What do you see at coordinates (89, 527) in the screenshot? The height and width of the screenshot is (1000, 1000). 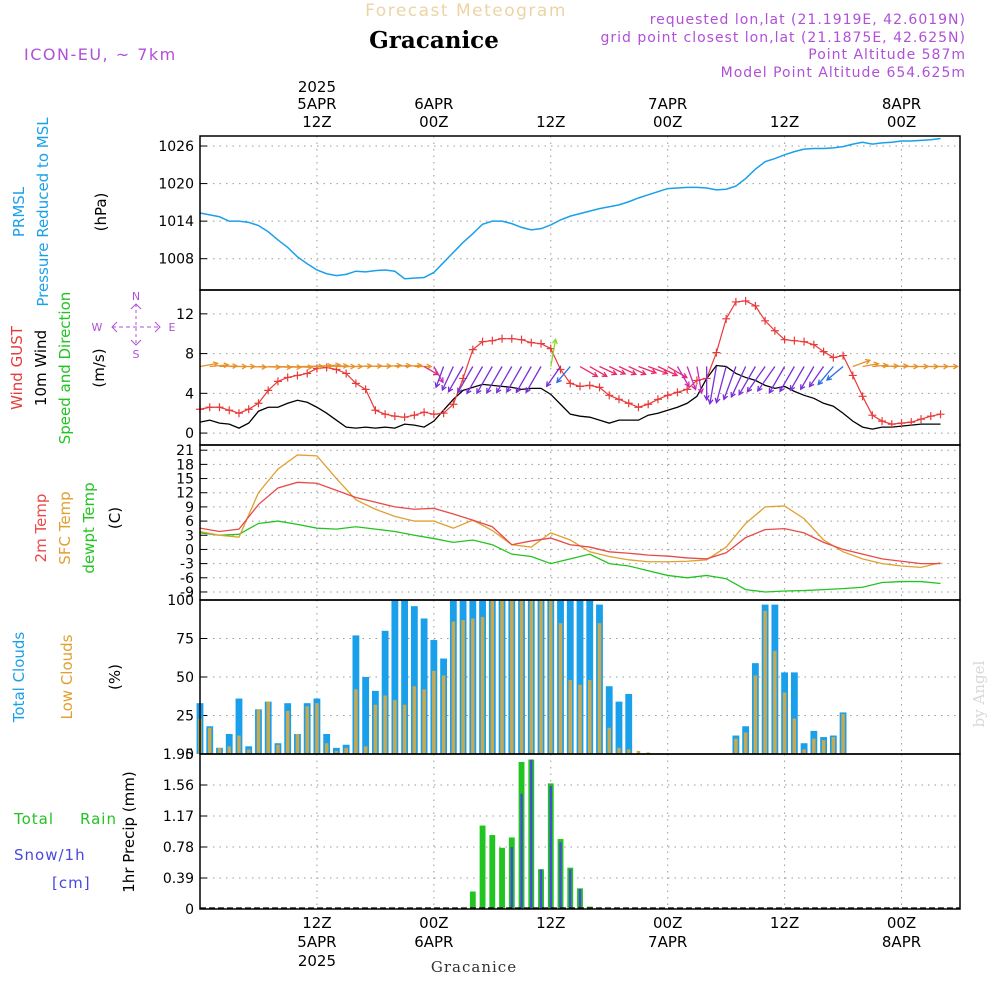 I see `legend-dewpt-temp: dewpt Temp` at bounding box center [89, 527].